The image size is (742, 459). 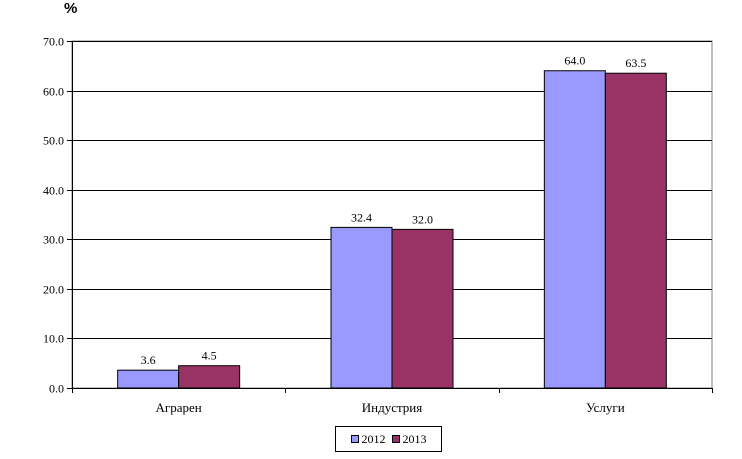 I want to click on y-tick-label: 70.0, so click(x=53, y=42).